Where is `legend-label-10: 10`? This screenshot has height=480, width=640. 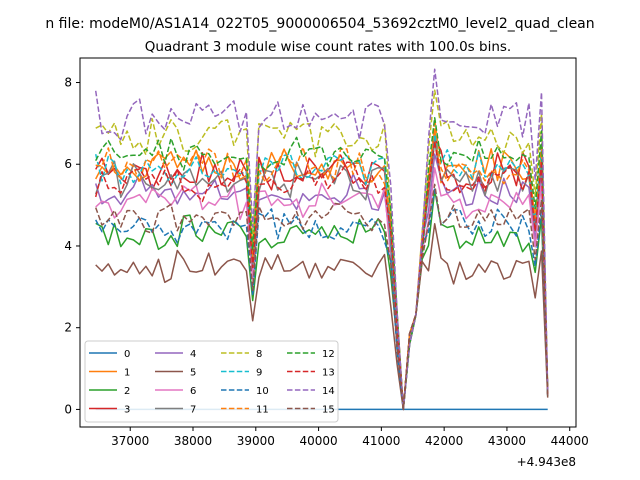
legend-label-10: 10 is located at coordinates (262, 391).